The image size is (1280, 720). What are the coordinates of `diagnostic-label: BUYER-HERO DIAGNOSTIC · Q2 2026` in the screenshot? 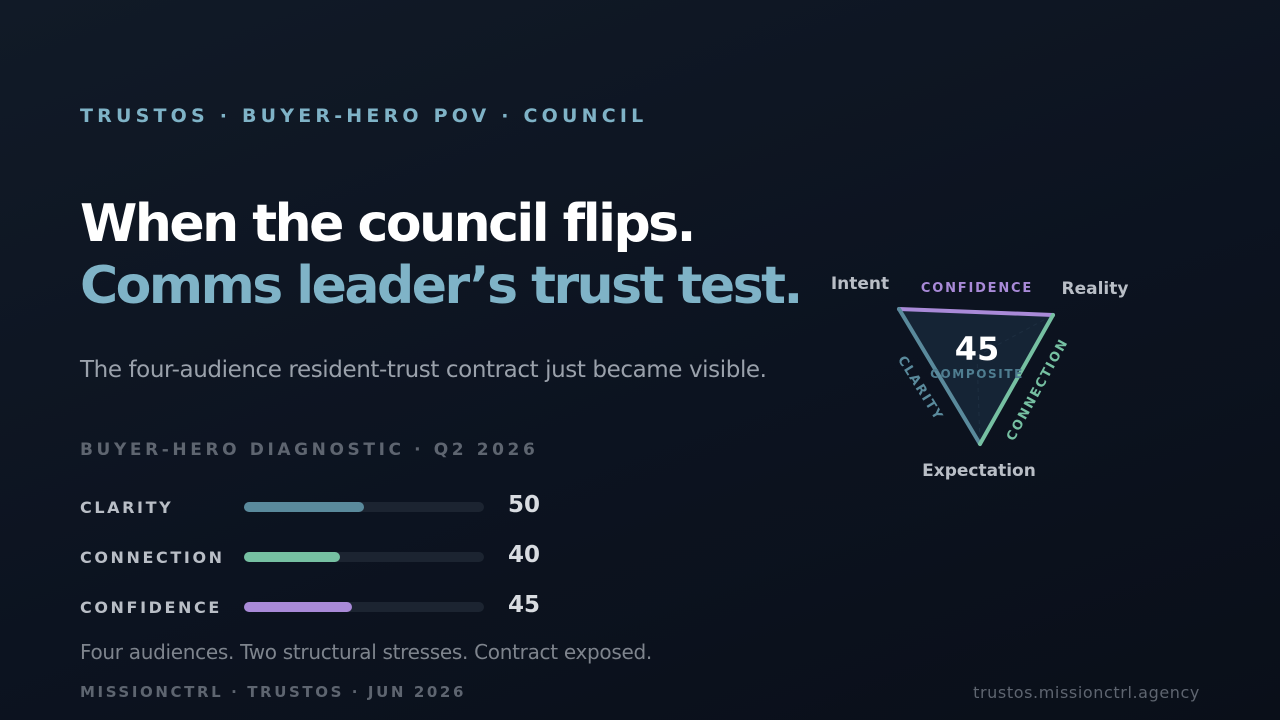 It's located at (309, 450).